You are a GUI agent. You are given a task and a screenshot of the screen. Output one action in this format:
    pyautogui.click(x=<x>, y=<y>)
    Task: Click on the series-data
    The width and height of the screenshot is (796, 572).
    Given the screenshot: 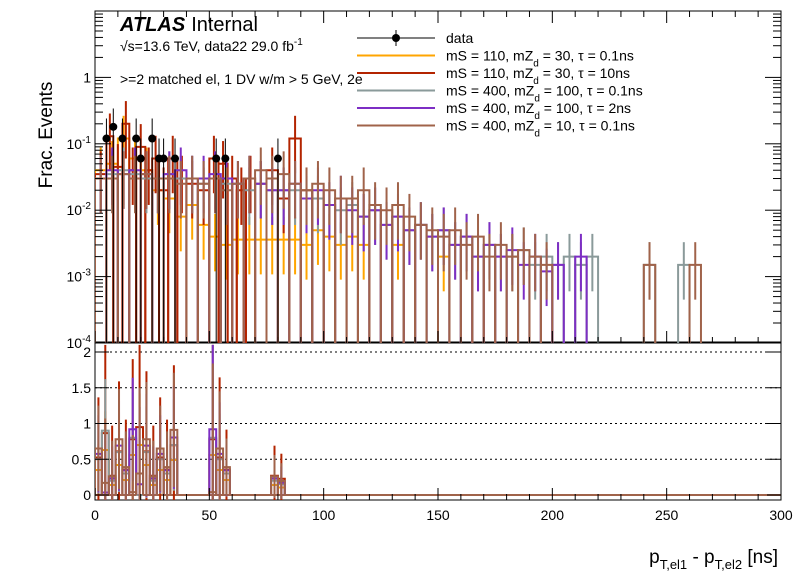 What is the action you would take?
    pyautogui.click(x=192, y=225)
    